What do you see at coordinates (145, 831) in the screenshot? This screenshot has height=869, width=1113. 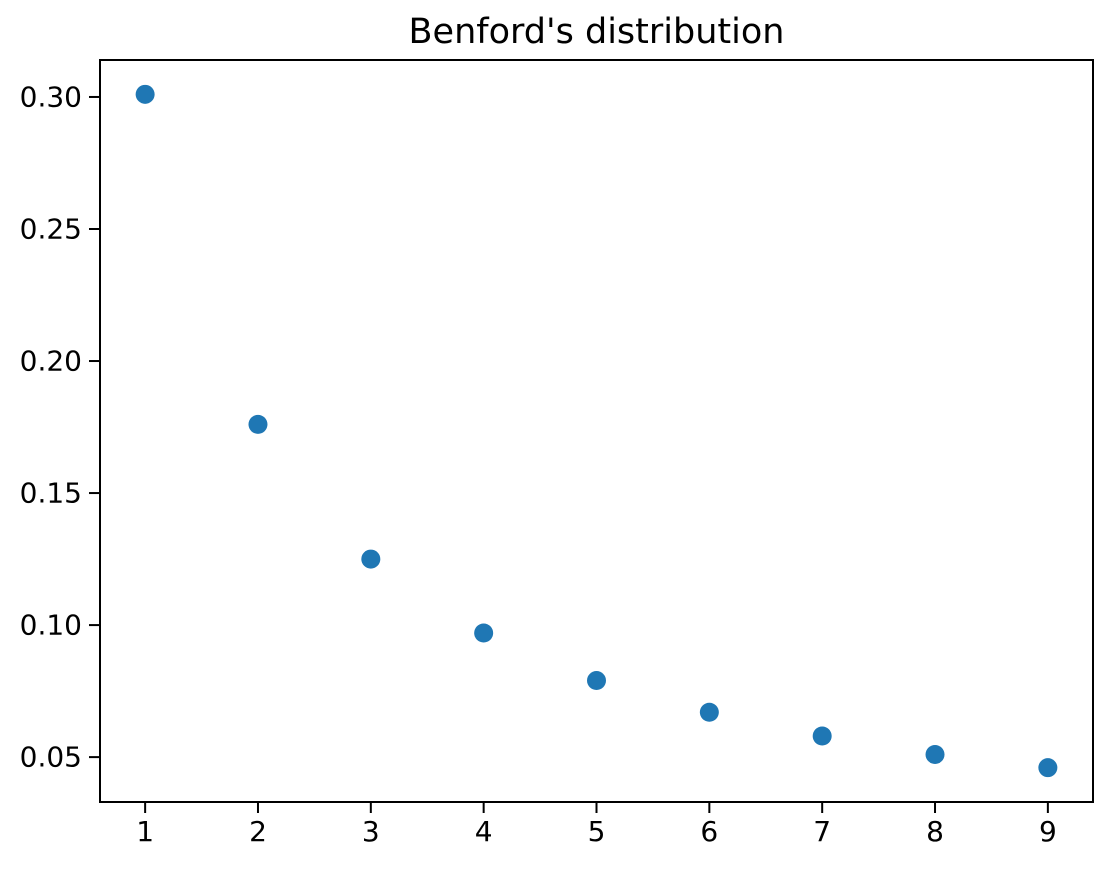 I see `x-tick-label: 1` at bounding box center [145, 831].